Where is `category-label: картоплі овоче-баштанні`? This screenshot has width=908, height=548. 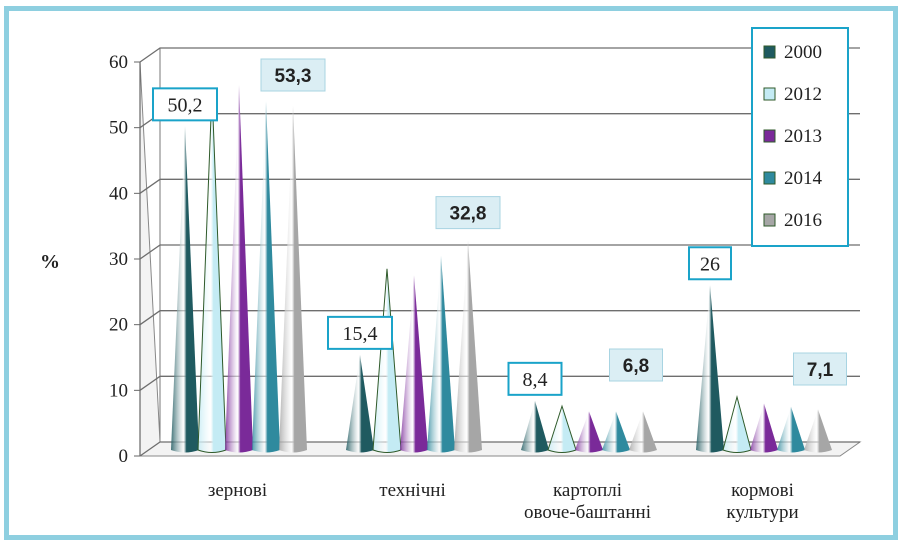 category-label: картоплі овоче-баштанні is located at coordinates (587, 501).